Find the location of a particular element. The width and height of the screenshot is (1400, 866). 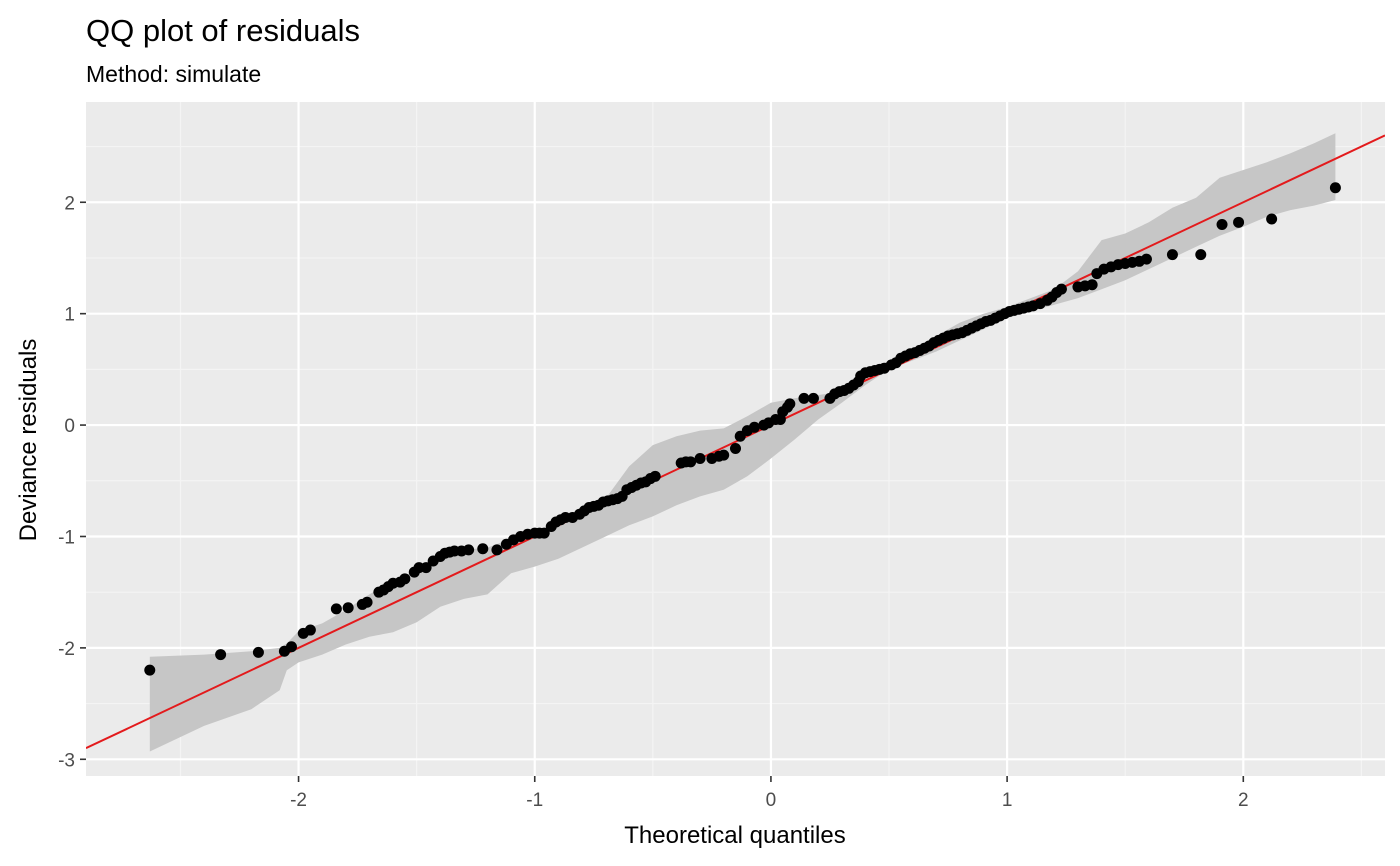

y-tick-label: -1 is located at coordinates (66, 537).